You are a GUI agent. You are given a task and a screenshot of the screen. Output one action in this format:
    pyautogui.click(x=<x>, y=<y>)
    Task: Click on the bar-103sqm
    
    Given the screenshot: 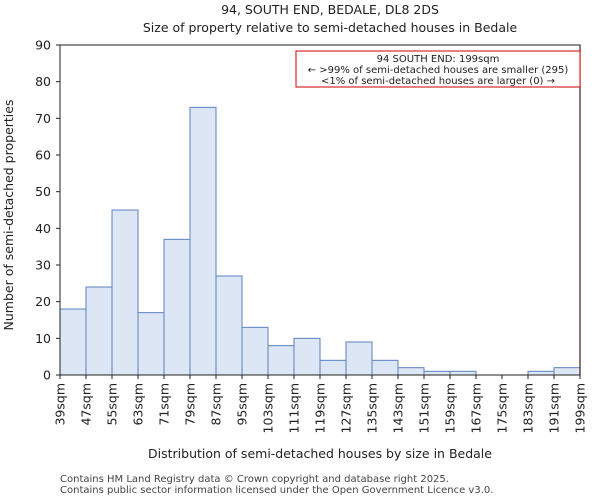 What is the action you would take?
    pyautogui.click(x=281, y=360)
    